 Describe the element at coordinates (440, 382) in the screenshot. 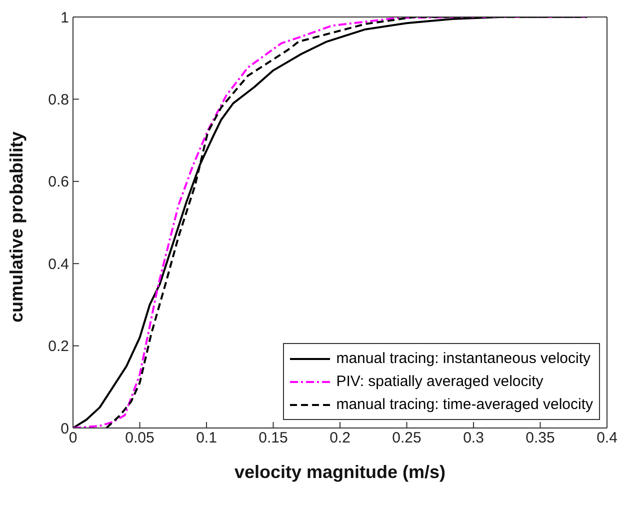

I see `legend-label: PIV: spatially averaged velocity` at that location.